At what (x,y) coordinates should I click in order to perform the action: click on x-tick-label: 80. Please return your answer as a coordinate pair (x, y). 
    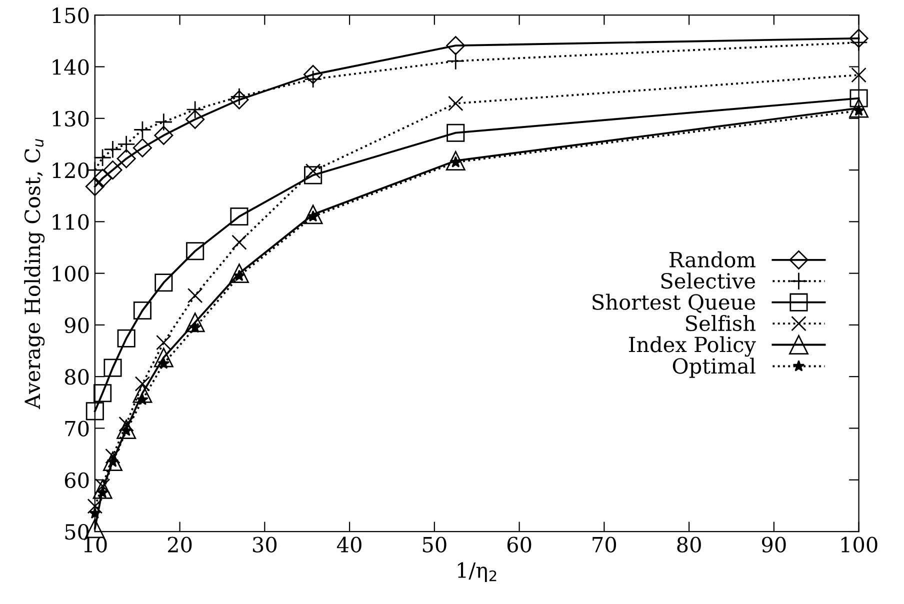
    Looking at the image, I should click on (689, 544).